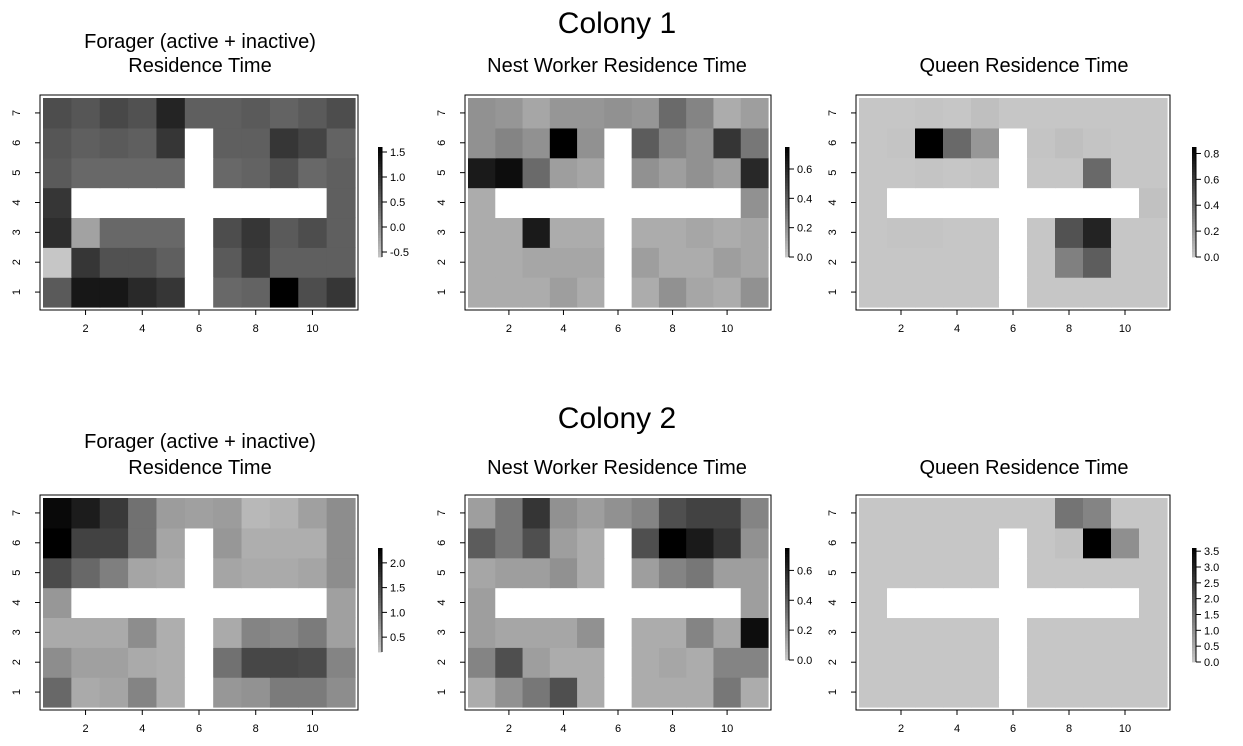 Image resolution: width=1243 pixels, height=746 pixels. Describe the element at coordinates (312, 329) in the screenshot. I see `x-tick-label: 10` at that location.